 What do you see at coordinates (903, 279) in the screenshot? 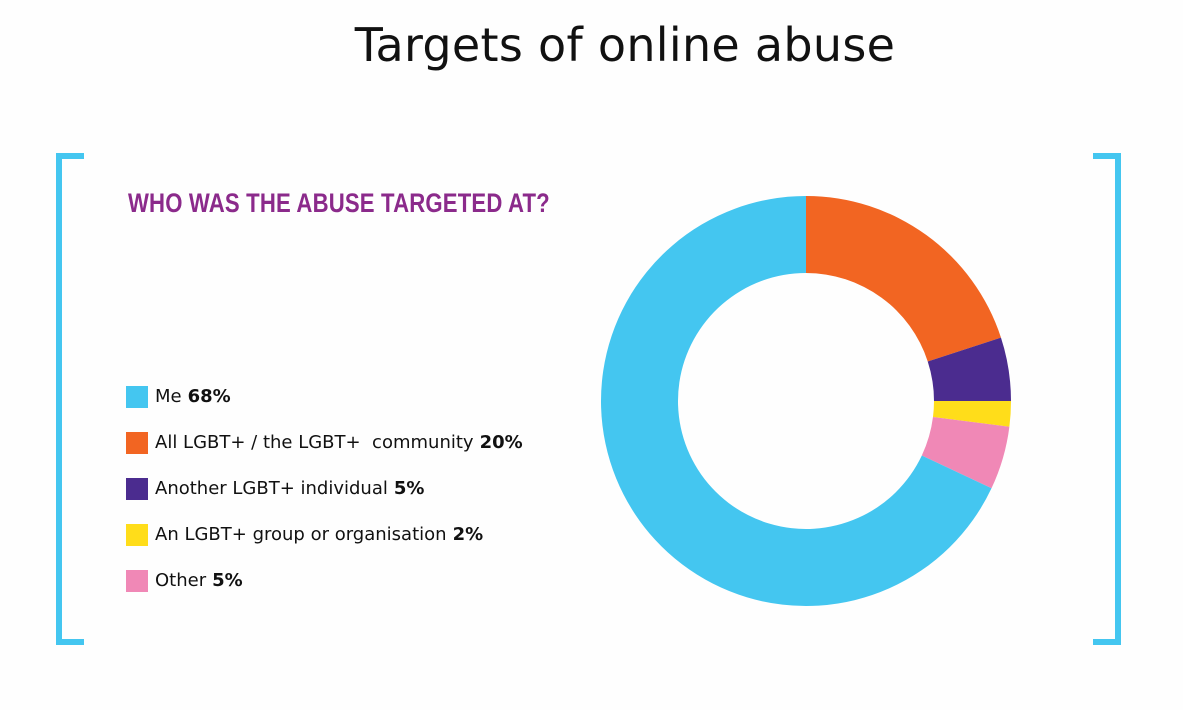
I see `donut-slice-all-lgbt-the-lgbt-community` at bounding box center [903, 279].